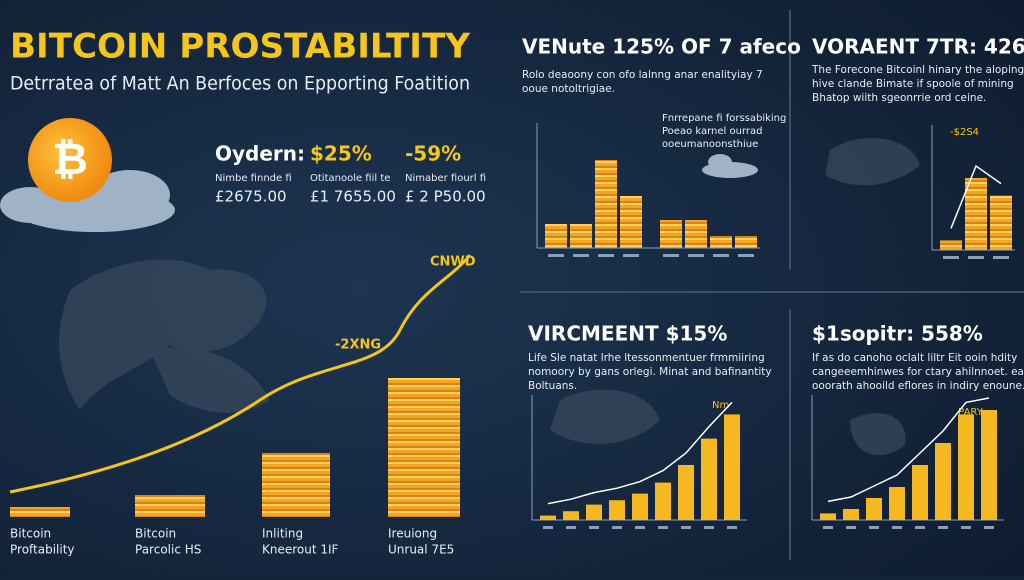 The width and height of the screenshot is (1024, 580). What do you see at coordinates (235, 447) in the screenshot?
I see `coin-stacks` at bounding box center [235, 447].